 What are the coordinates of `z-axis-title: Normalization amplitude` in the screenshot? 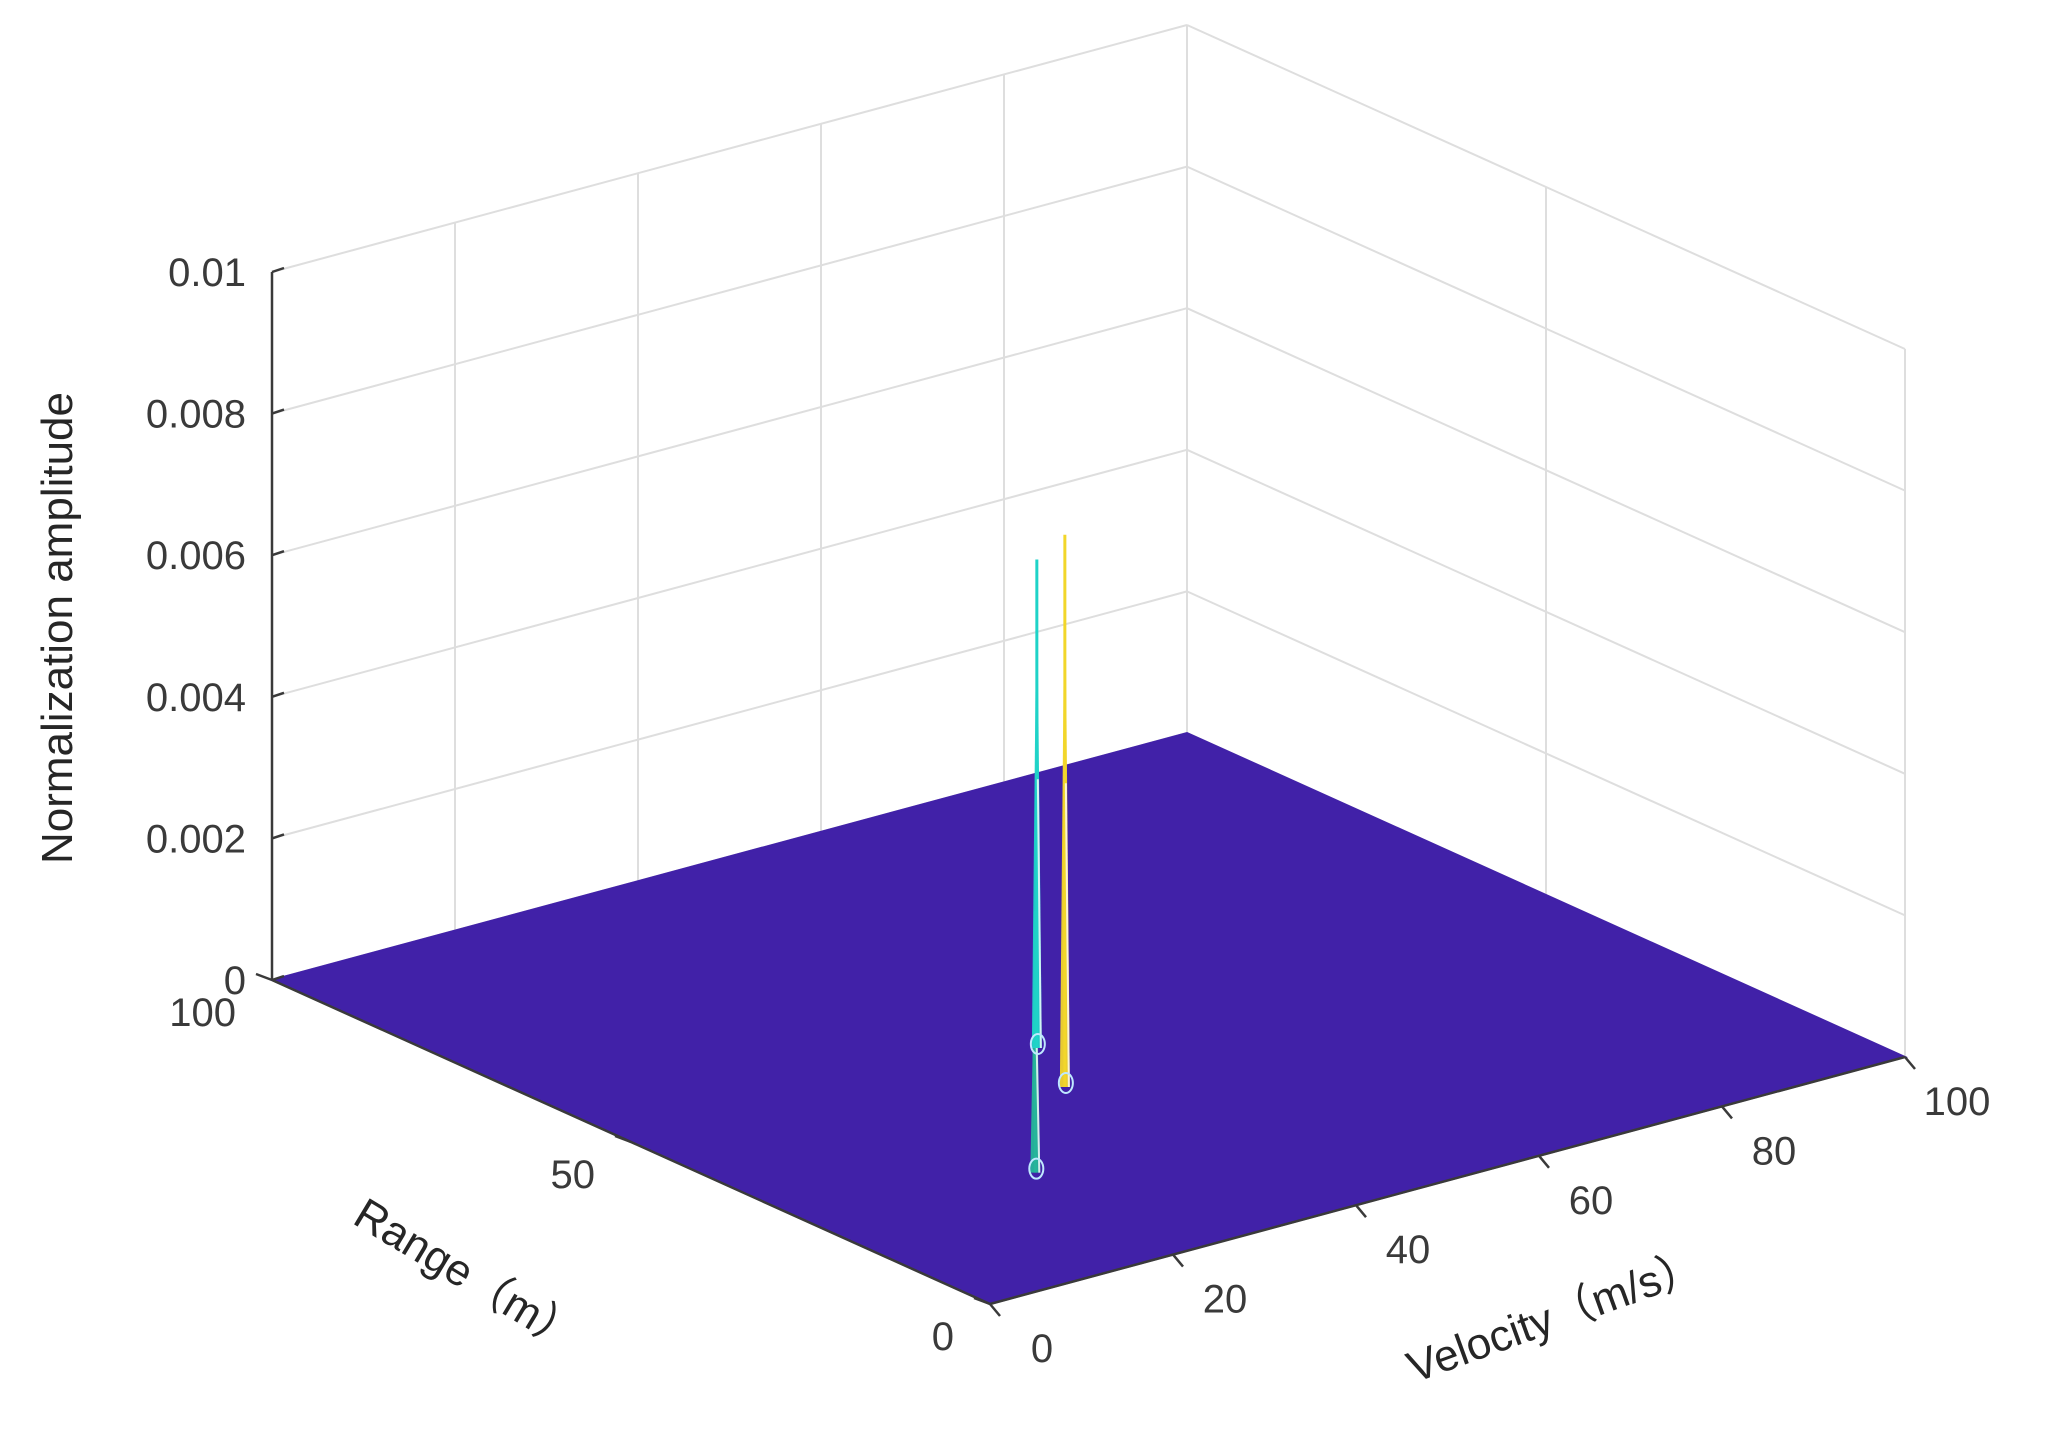 It's located at (57, 628).